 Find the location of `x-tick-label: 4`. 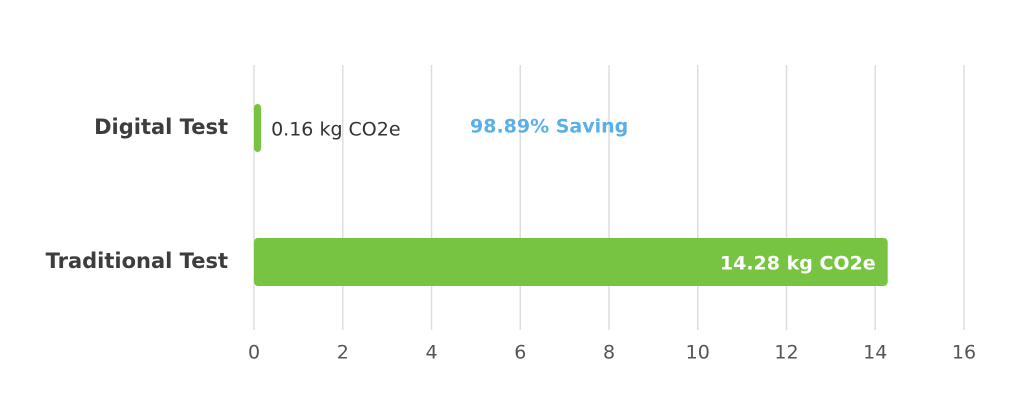

x-tick-label: 4 is located at coordinates (431, 353).